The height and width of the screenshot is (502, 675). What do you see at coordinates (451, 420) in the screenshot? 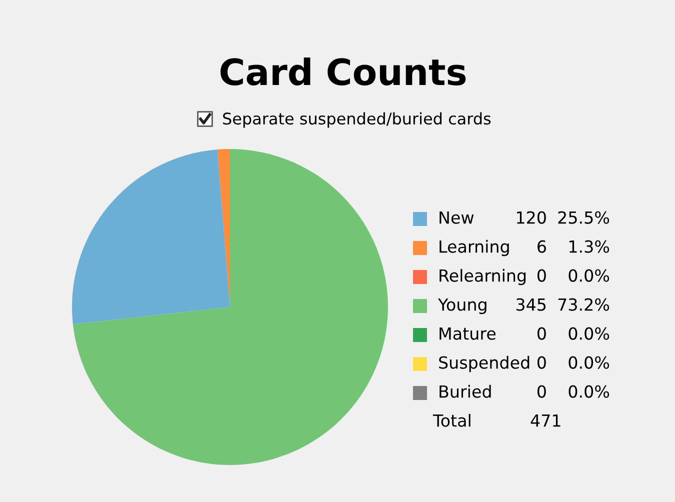
I see `text: Total` at bounding box center [451, 420].